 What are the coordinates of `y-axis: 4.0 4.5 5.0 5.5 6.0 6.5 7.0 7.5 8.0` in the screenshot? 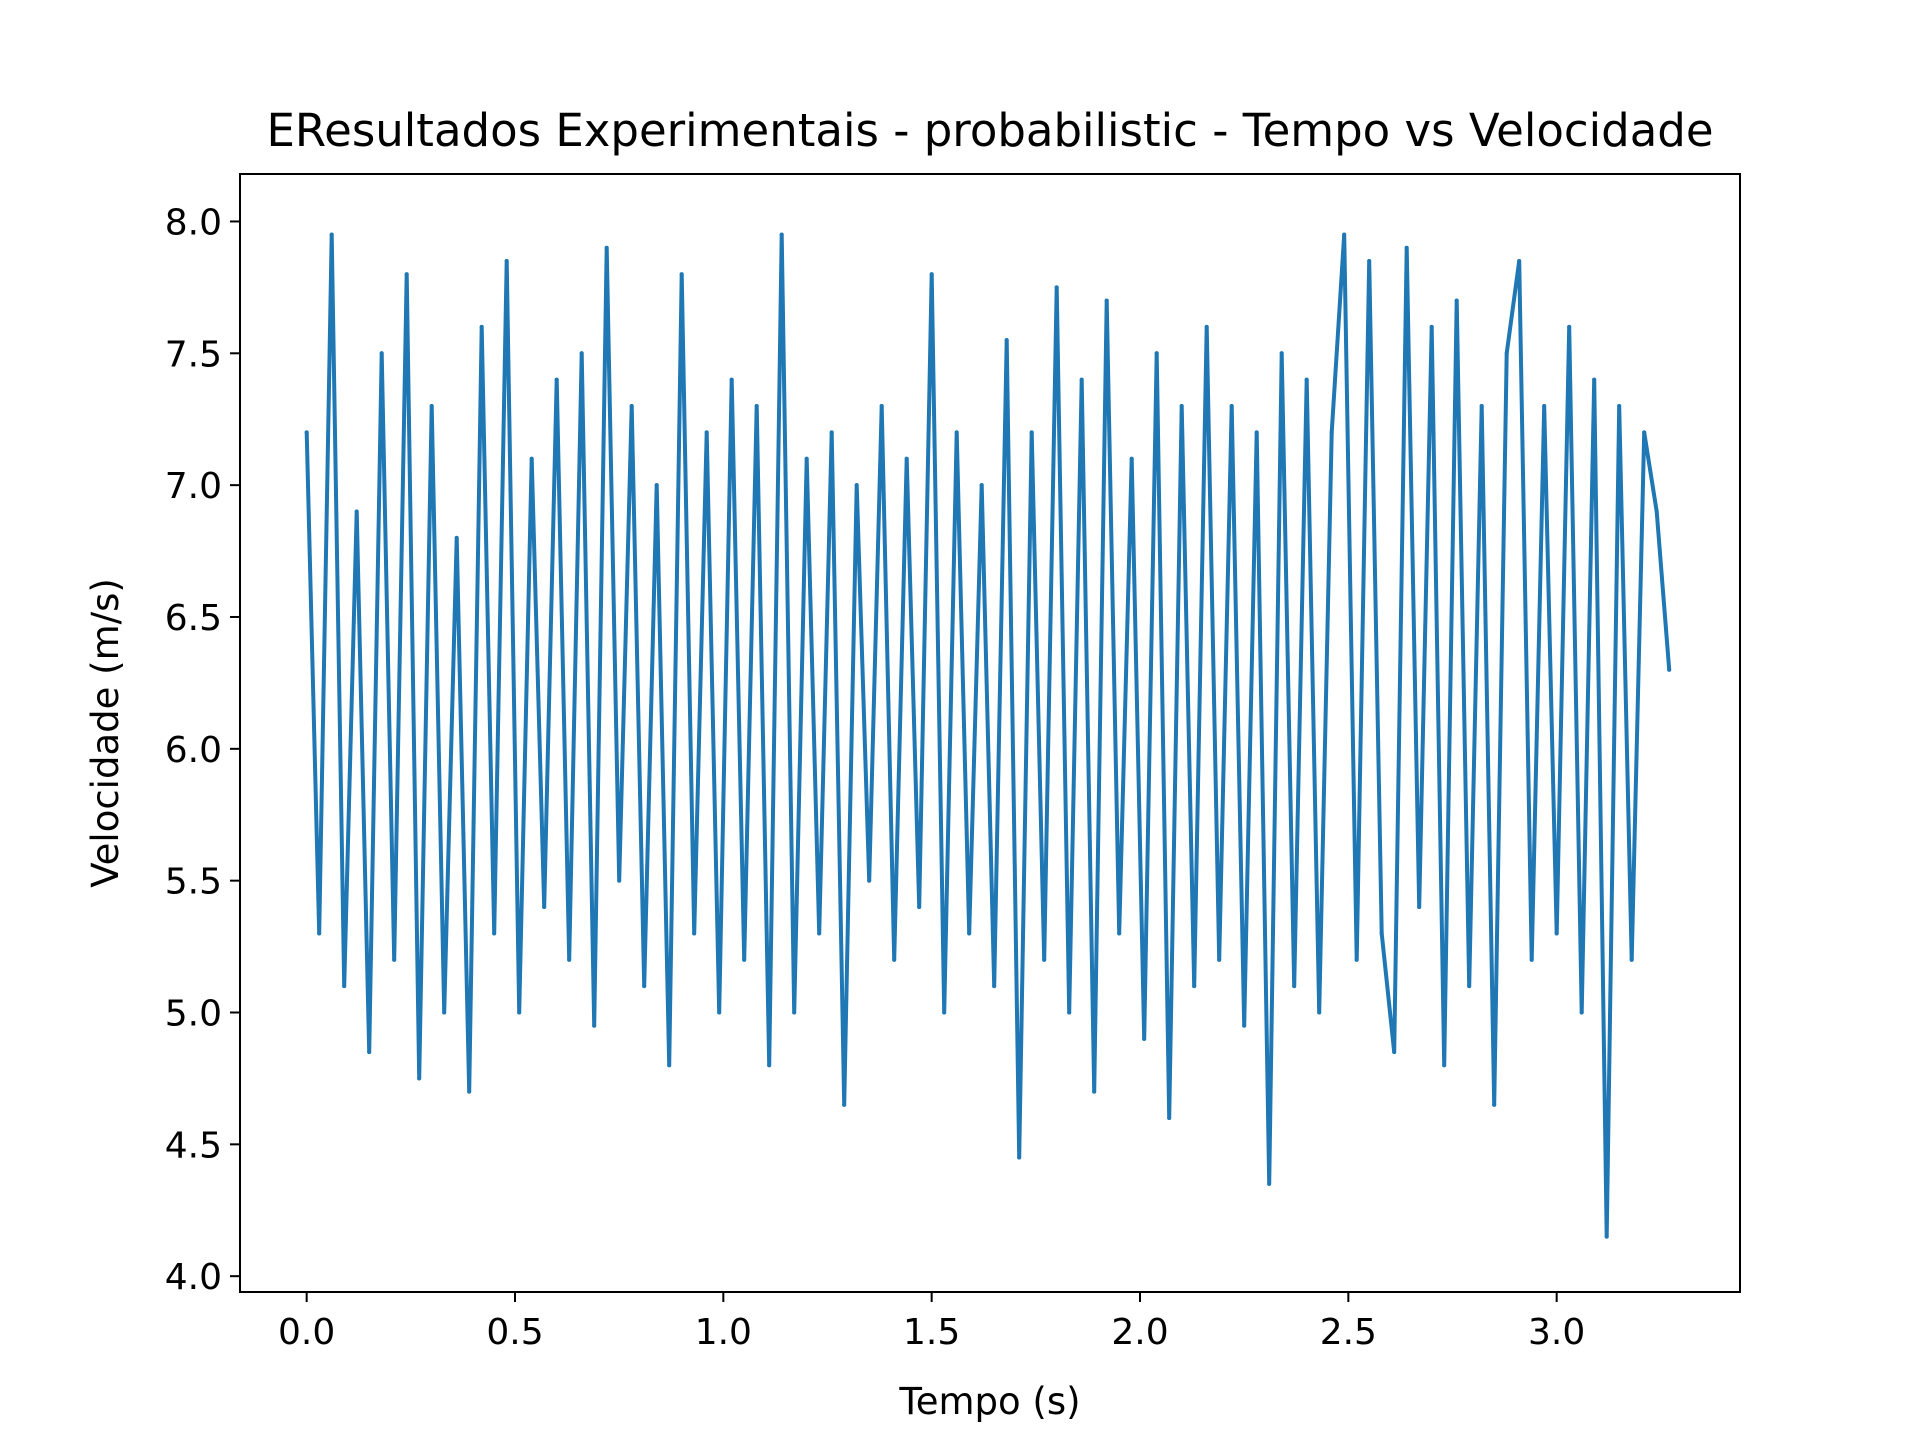 It's located at (202, 750).